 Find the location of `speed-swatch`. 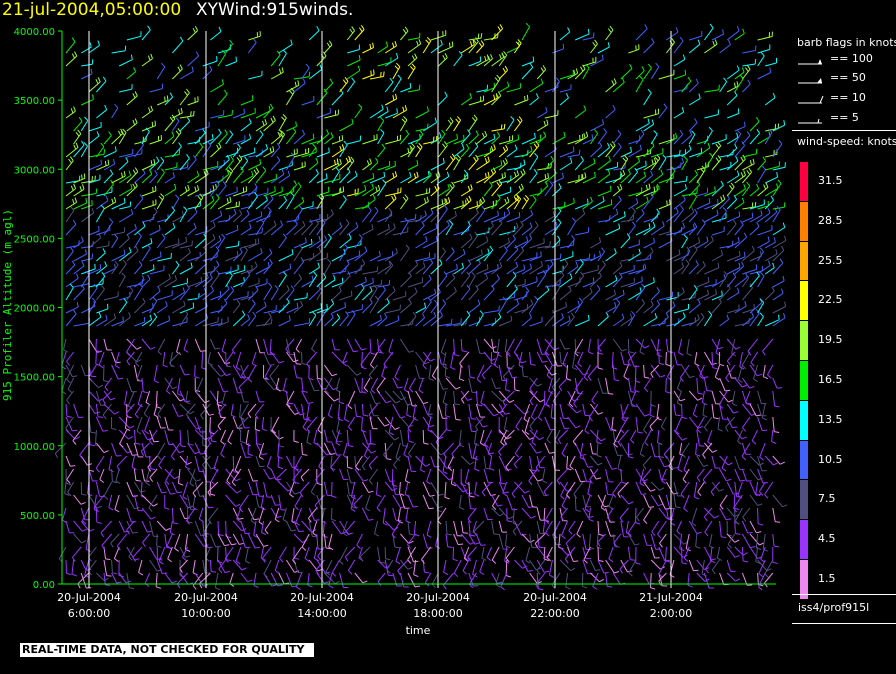

speed-swatch is located at coordinates (804, 181).